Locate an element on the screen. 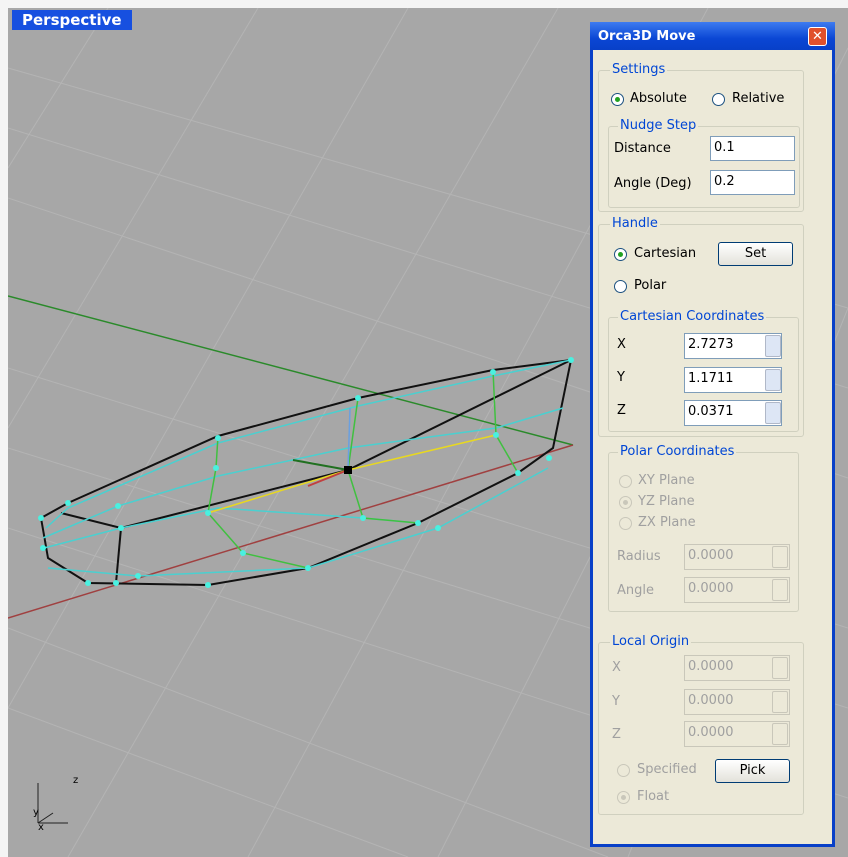 The image size is (848, 857). group-legend: Settings is located at coordinates (639, 69).